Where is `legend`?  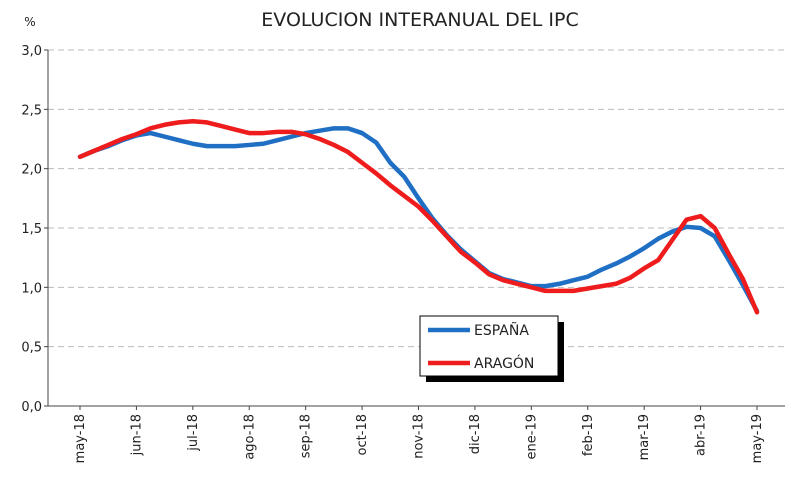
legend is located at coordinates (489, 346).